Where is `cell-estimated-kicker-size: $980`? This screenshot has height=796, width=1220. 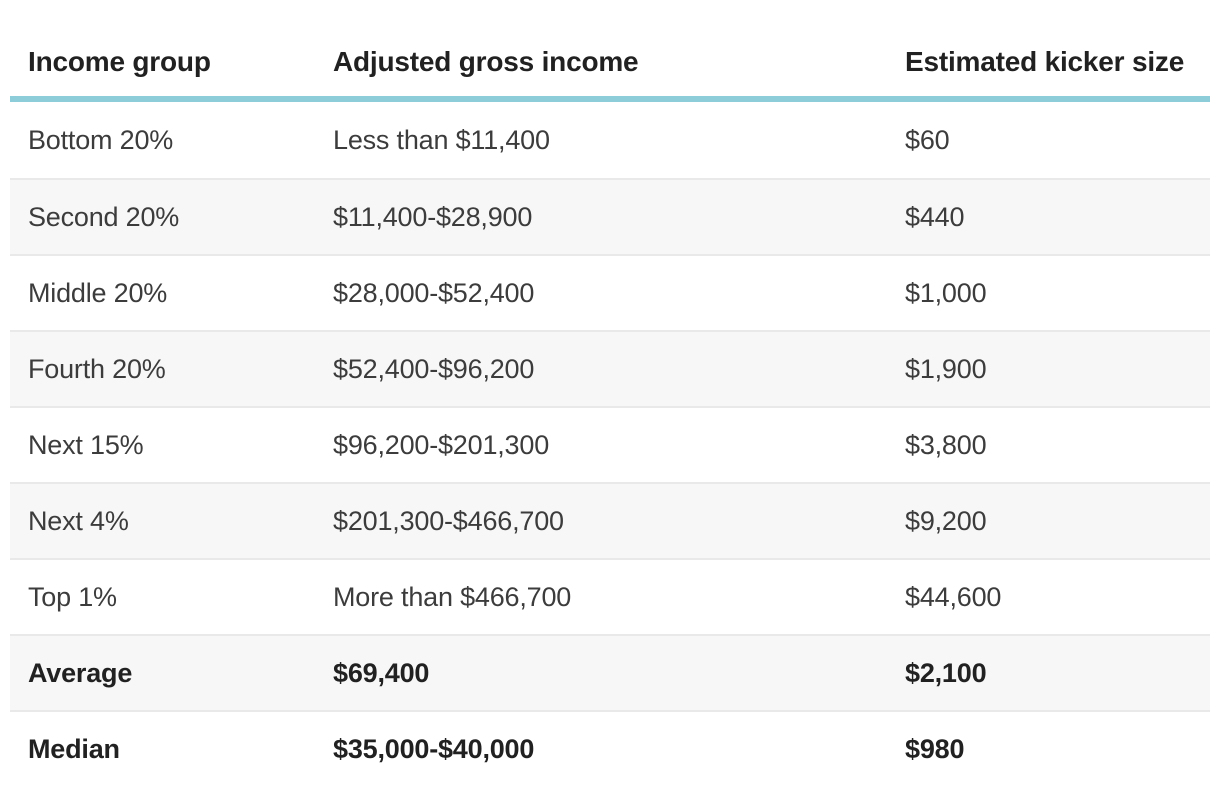
cell-estimated-kicker-size: $980 is located at coordinates (935, 748).